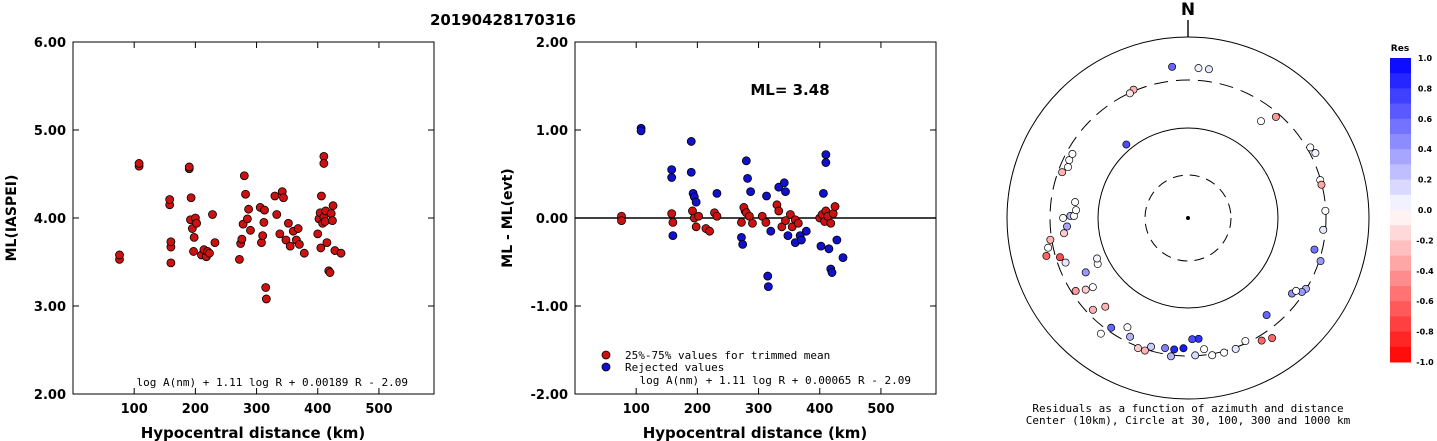  I want to click on colorbar-tick-label: 0.4, so click(1425, 149).